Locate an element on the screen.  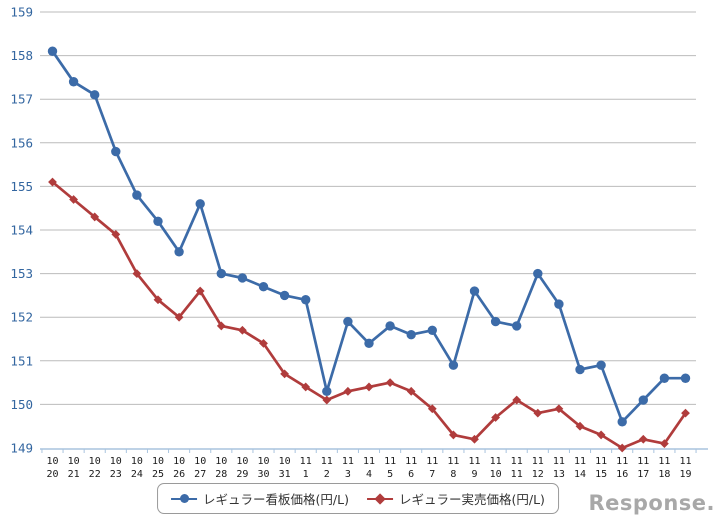
red-diamond-series-icon is located at coordinates (379, 498).